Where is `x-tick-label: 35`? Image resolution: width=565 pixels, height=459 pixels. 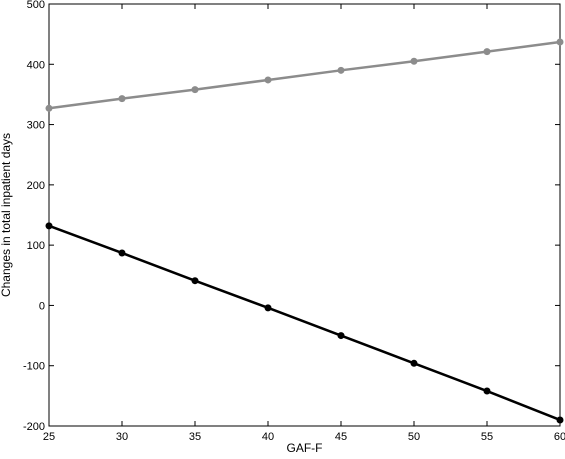
x-tick-label: 35 is located at coordinates (195, 437).